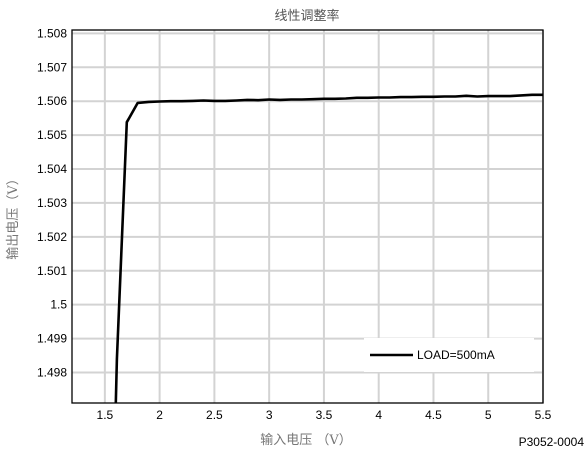 The width and height of the screenshot is (586, 453). I want to click on x-tick-label: 3.5, so click(324, 415).